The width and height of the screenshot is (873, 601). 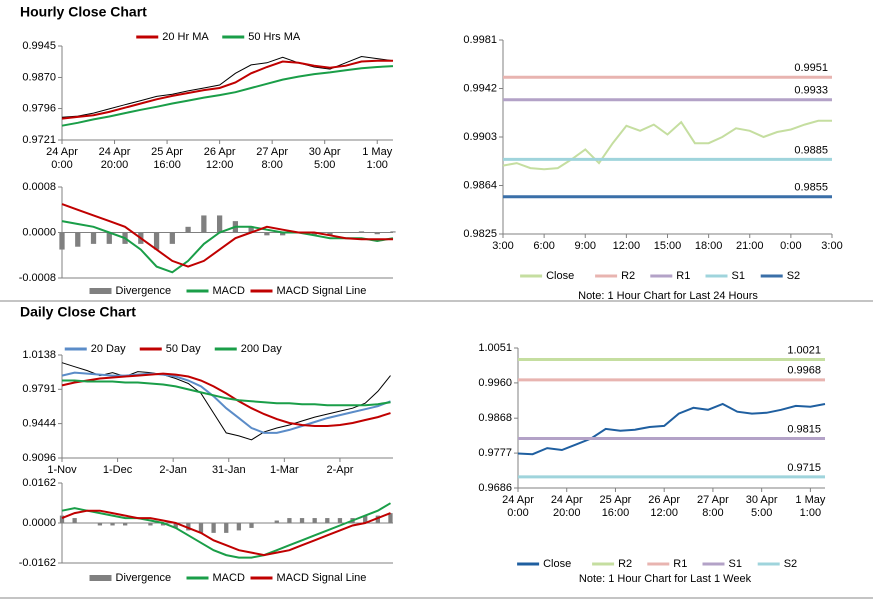 I want to click on y-tick-label: 0.9870, so click(x=39, y=77).